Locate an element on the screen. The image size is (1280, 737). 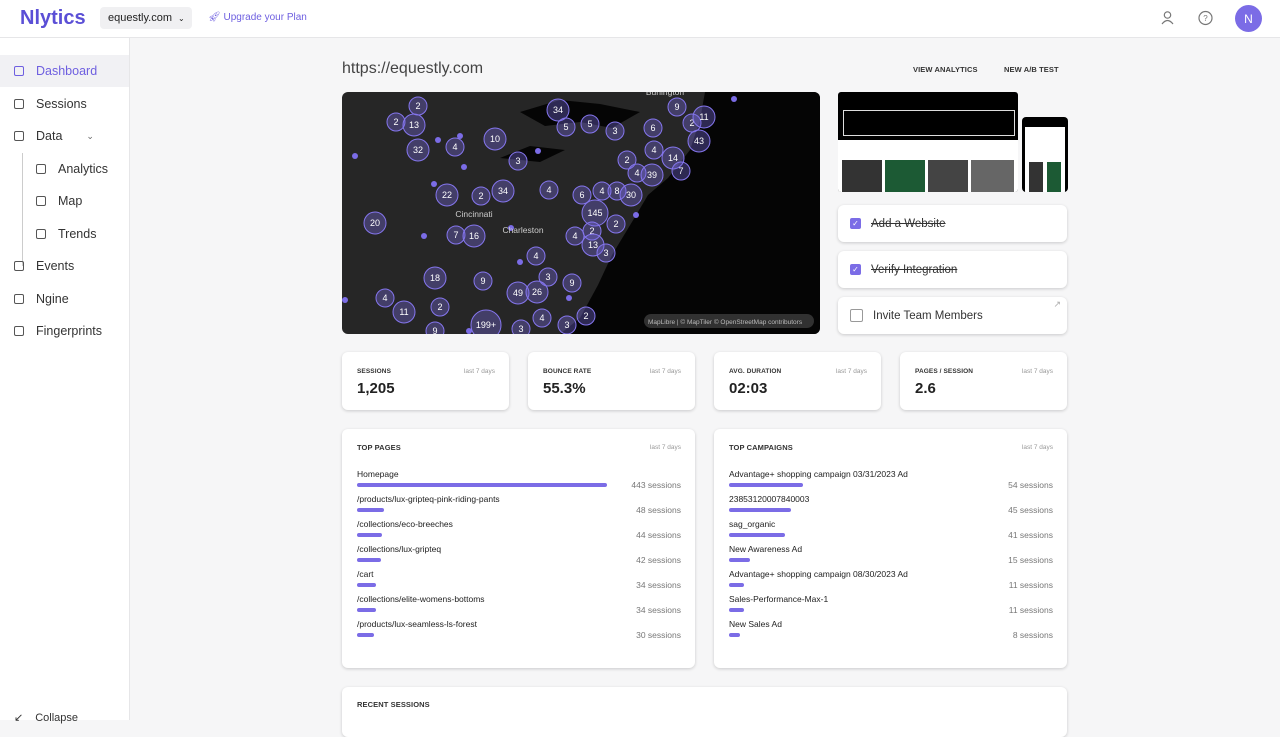
stat-card: PAGES / SESSION last 7 days 2.6 is located at coordinates (983, 381).